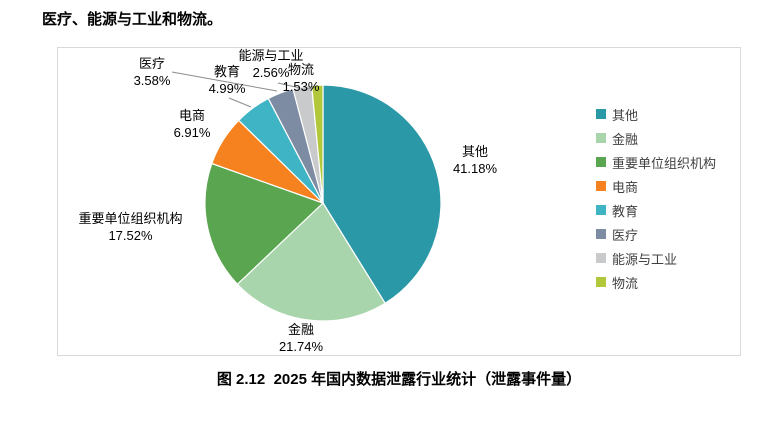  I want to click on legend-label-finance: 金融, so click(625, 139).